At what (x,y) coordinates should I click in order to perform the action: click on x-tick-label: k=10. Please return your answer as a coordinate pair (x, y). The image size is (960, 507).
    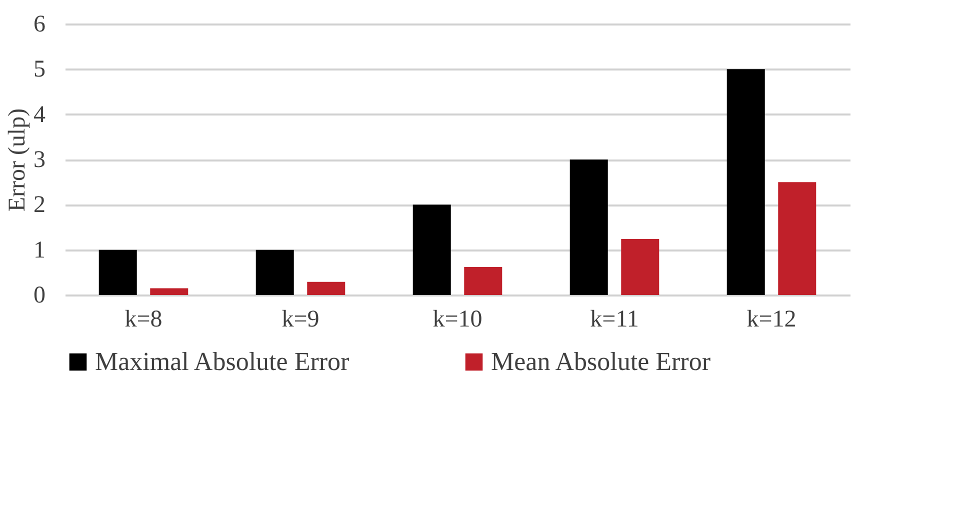
    Looking at the image, I should click on (457, 319).